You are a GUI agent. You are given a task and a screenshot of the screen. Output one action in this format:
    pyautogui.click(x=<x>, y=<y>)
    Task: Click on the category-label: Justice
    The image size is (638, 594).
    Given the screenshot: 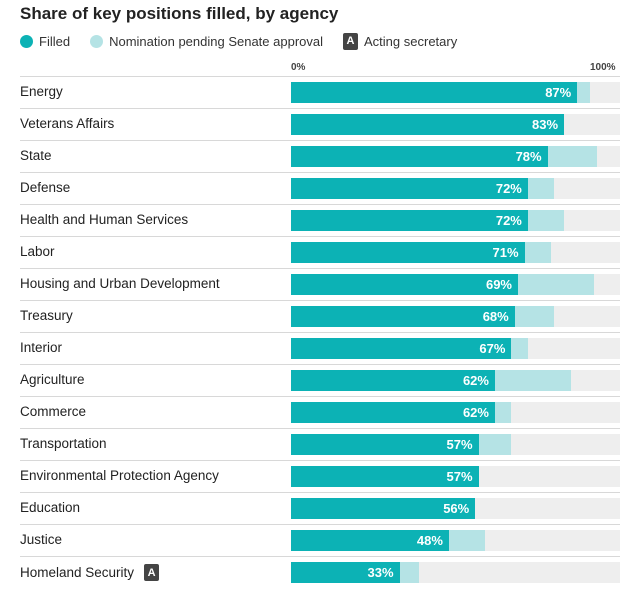 What is the action you would take?
    pyautogui.click(x=41, y=539)
    